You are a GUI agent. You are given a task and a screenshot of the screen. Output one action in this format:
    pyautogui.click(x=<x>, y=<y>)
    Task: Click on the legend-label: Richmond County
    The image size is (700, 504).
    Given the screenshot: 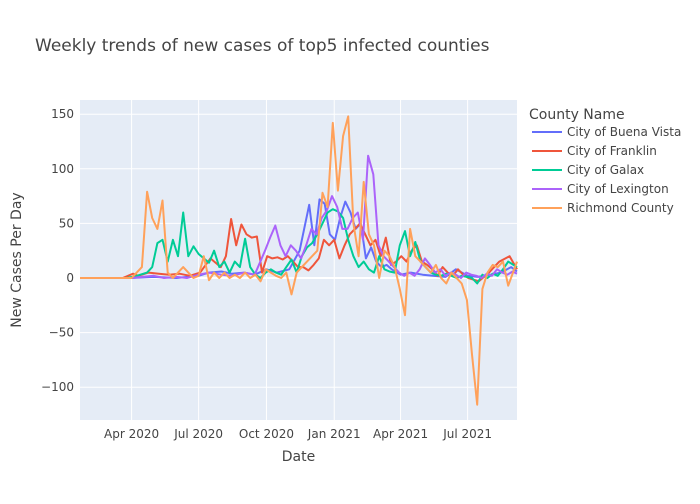 What is the action you would take?
    pyautogui.click(x=620, y=208)
    